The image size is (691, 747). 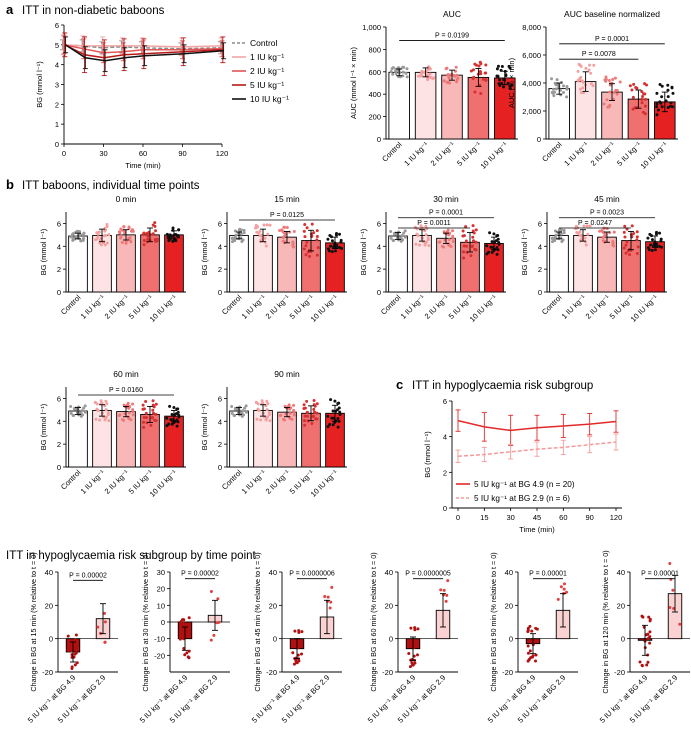 What do you see at coordinates (511, 82) in the screenshot?
I see `y-axis-label: AUC (% × min)` at bounding box center [511, 82].